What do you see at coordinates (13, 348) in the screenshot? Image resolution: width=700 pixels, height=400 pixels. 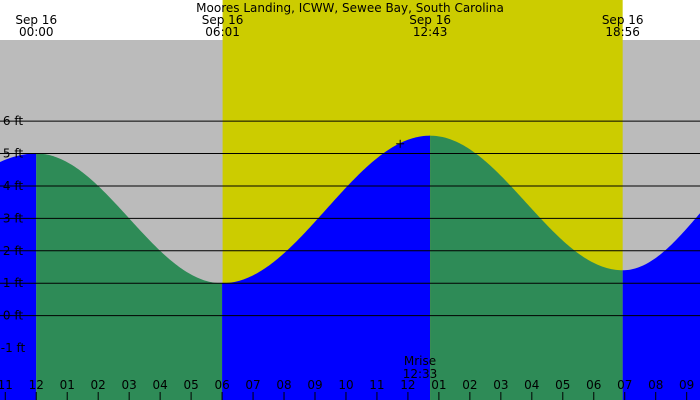 I see `y-tick-label: -1 ft` at bounding box center [13, 348].